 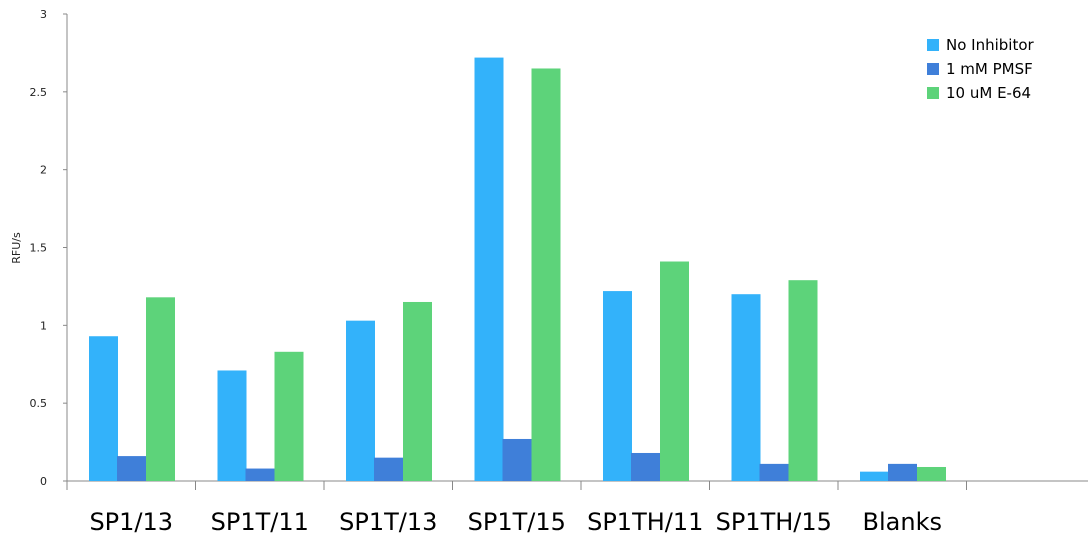 I want to click on y-tick-label: 2.5, so click(x=39, y=92).